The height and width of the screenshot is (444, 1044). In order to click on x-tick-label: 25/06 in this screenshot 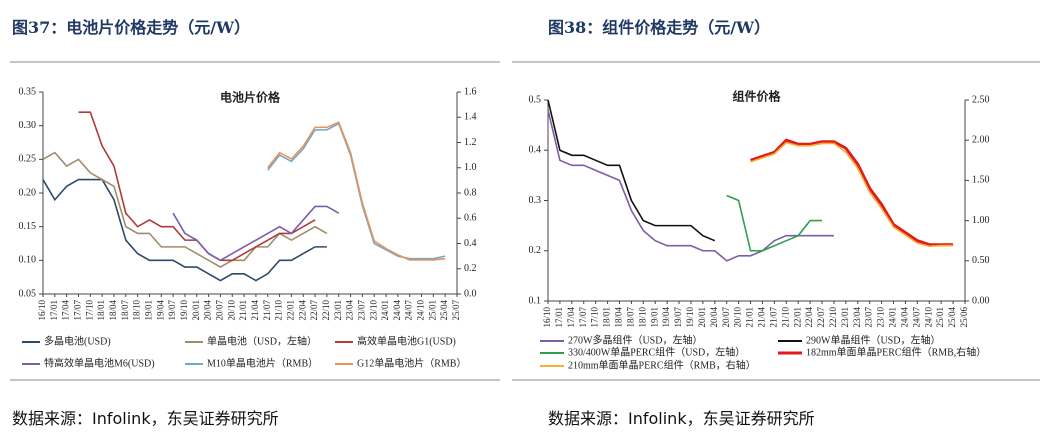, I will do `click(964, 317)`.